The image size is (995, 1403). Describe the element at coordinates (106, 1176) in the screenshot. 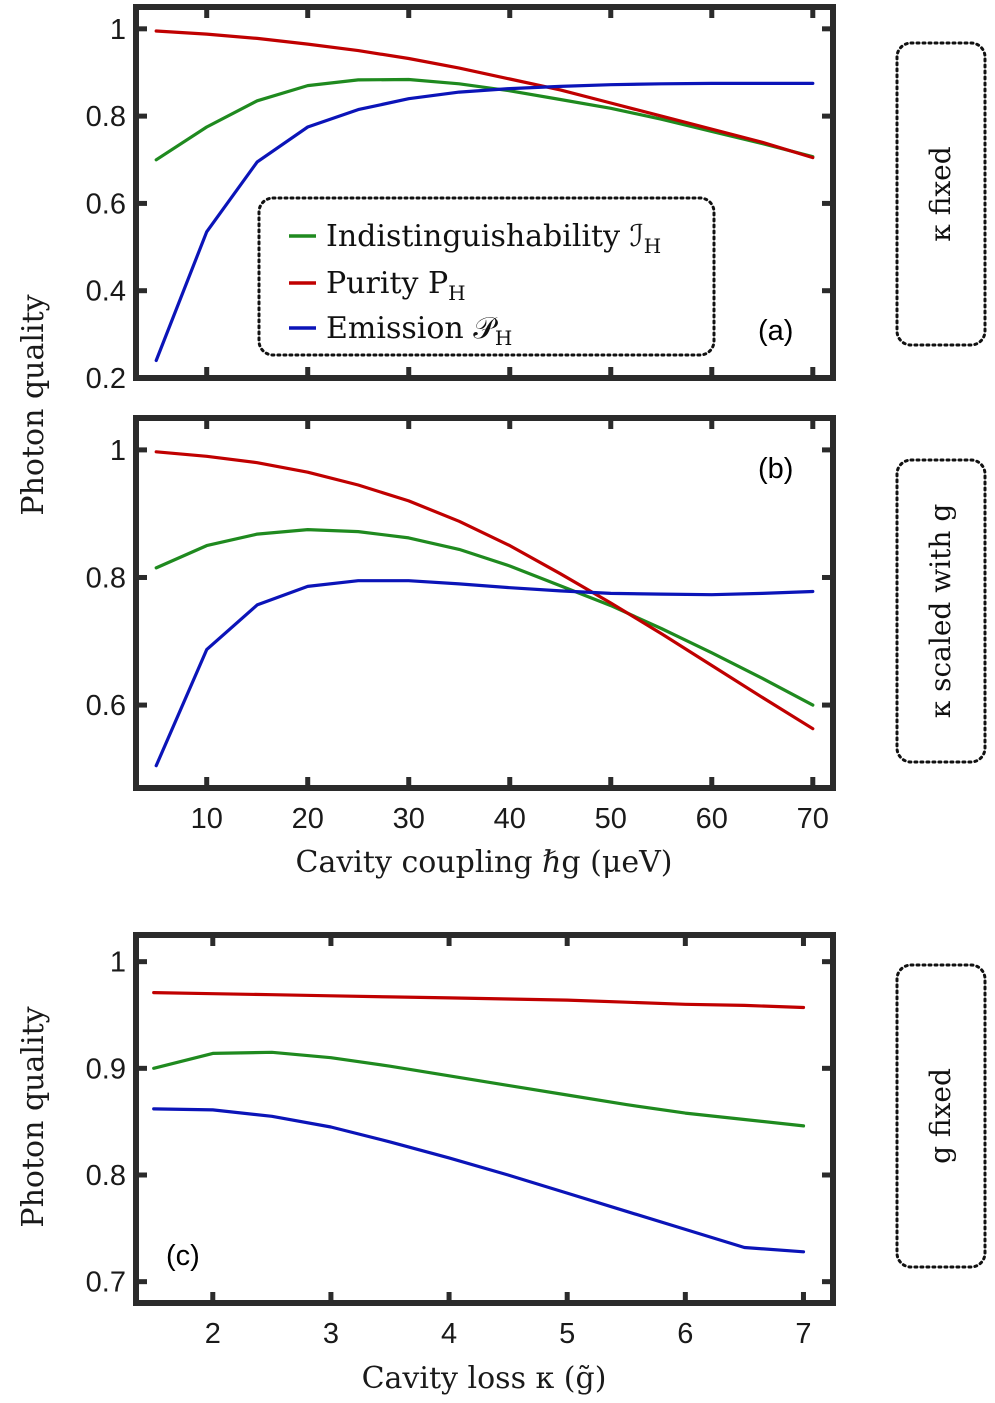

I see `ytick-label-c: 0.8` at that location.